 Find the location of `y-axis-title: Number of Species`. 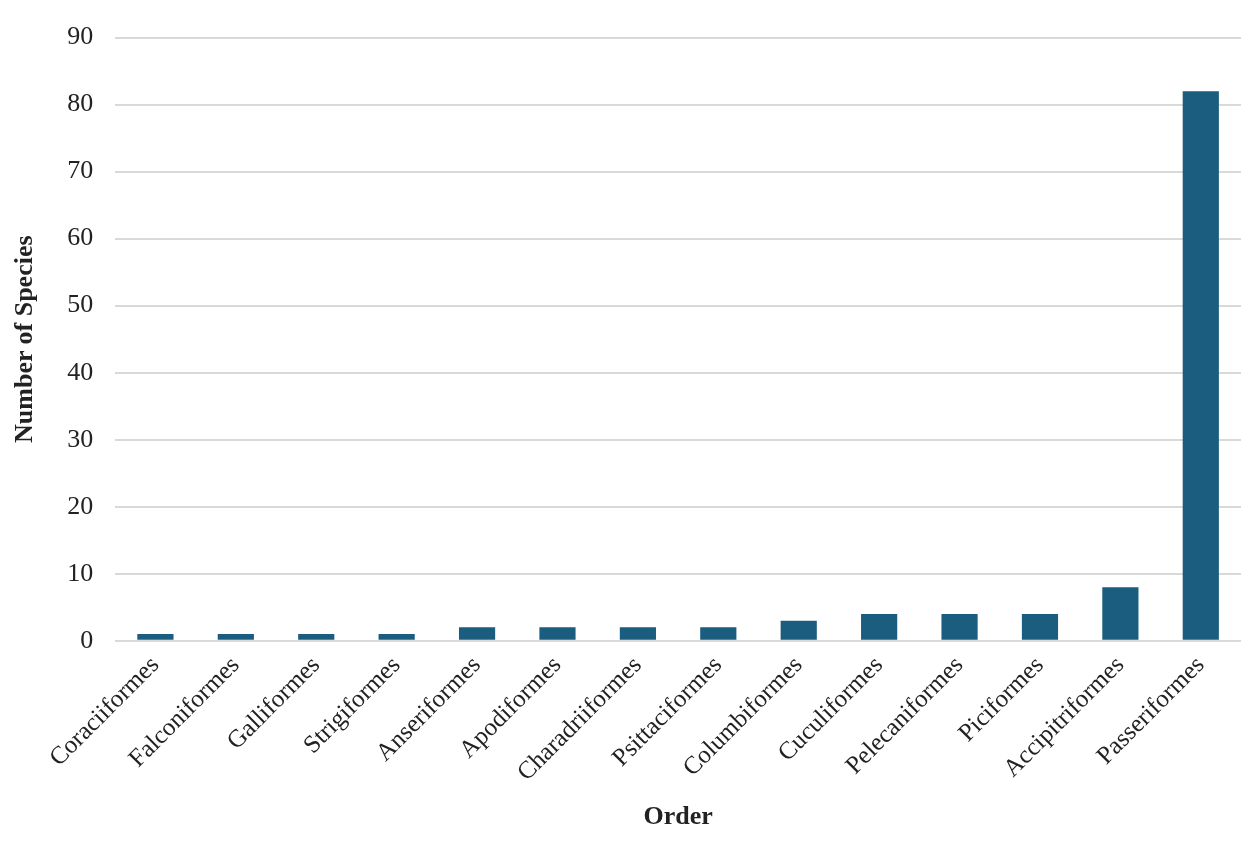

y-axis-title: Number of Species is located at coordinates (24, 339).